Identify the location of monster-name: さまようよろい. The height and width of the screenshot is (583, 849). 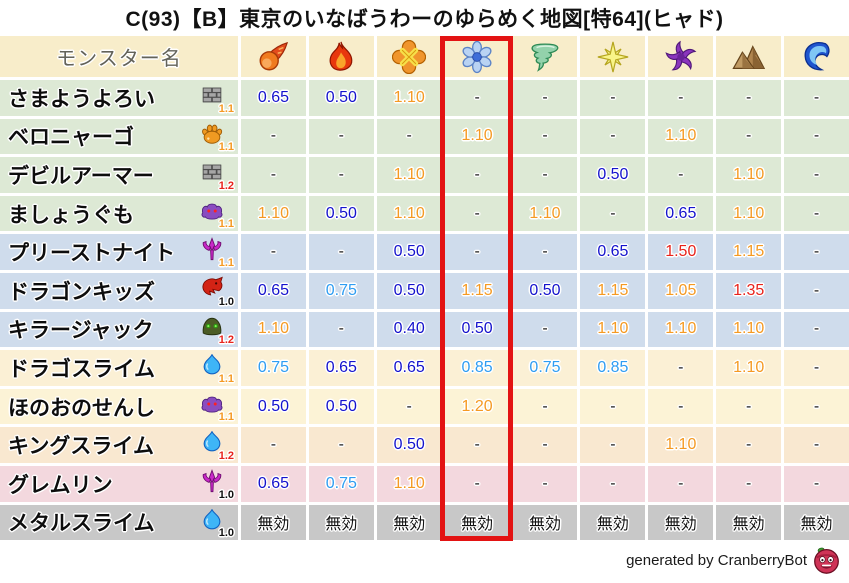
(81, 99).